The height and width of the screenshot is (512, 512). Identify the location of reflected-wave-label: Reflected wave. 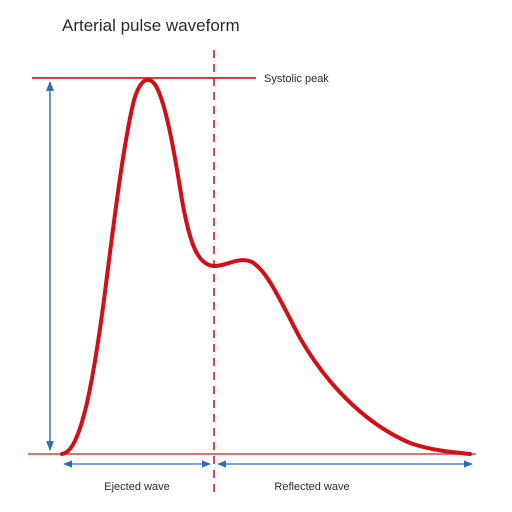
(311, 487).